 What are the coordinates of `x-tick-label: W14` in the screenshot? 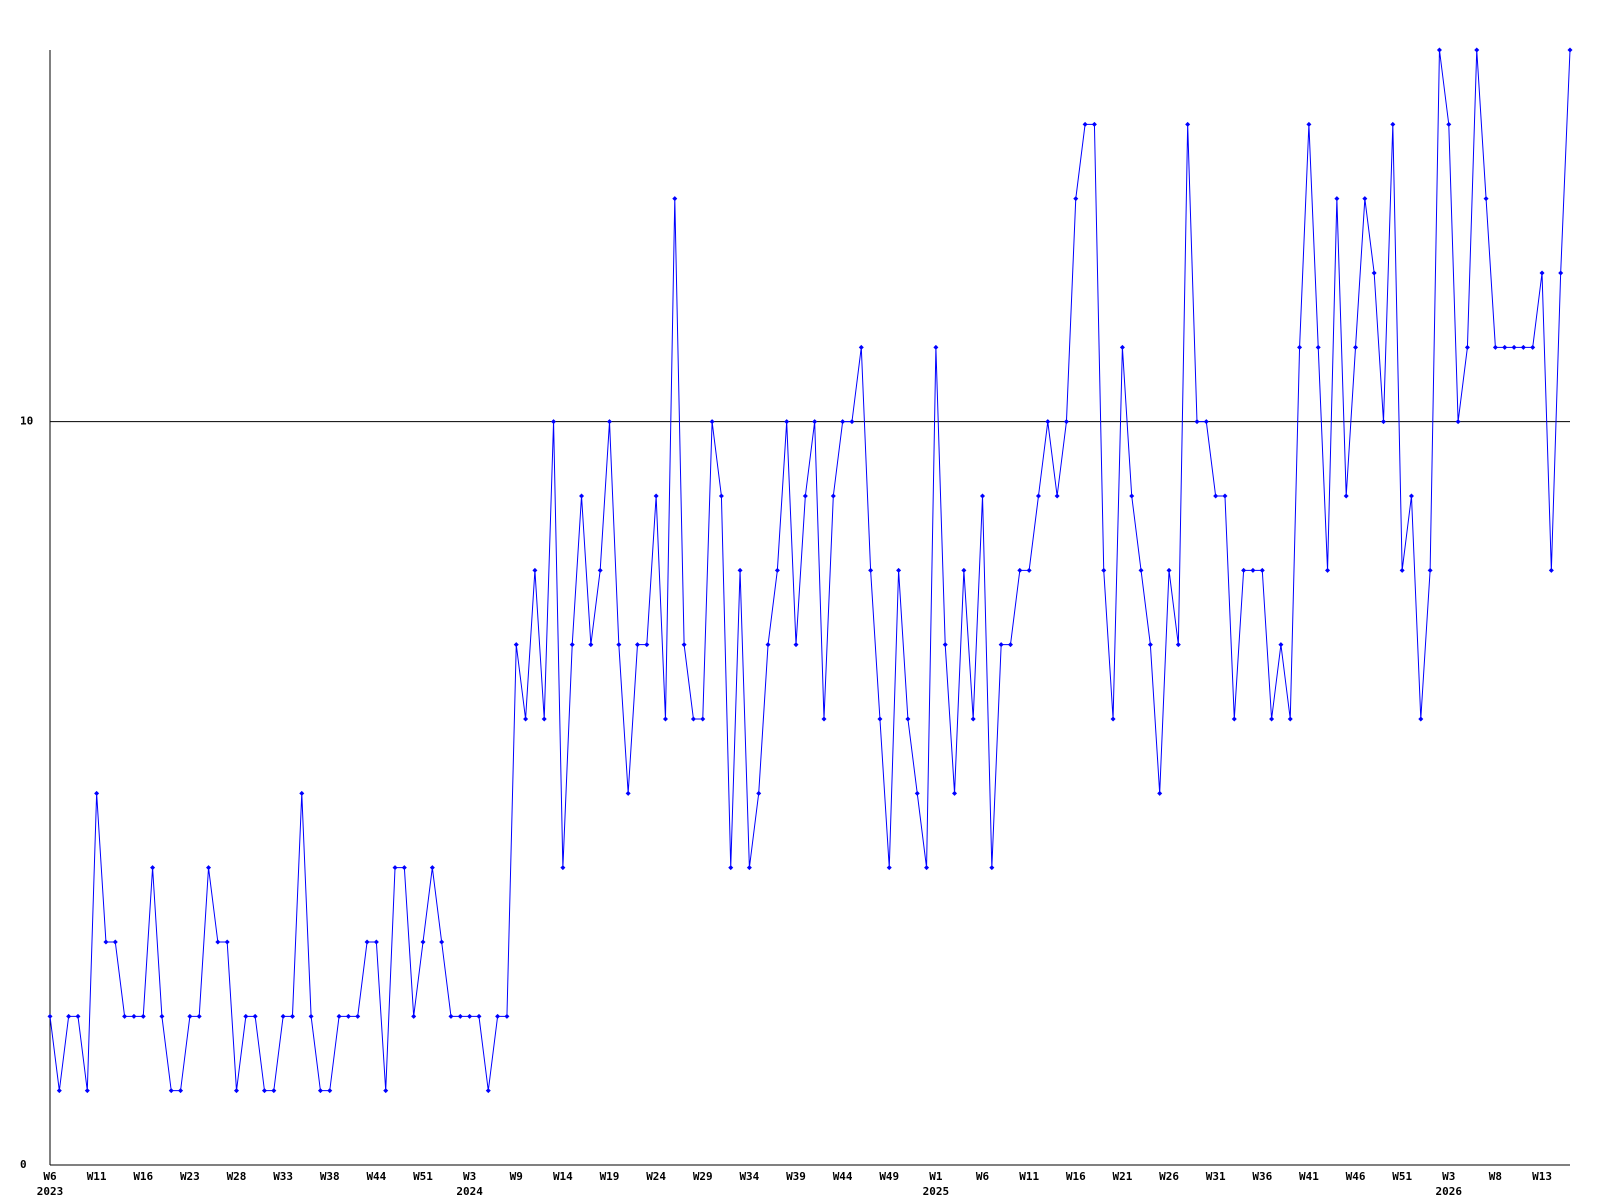 It's located at (563, 1176).